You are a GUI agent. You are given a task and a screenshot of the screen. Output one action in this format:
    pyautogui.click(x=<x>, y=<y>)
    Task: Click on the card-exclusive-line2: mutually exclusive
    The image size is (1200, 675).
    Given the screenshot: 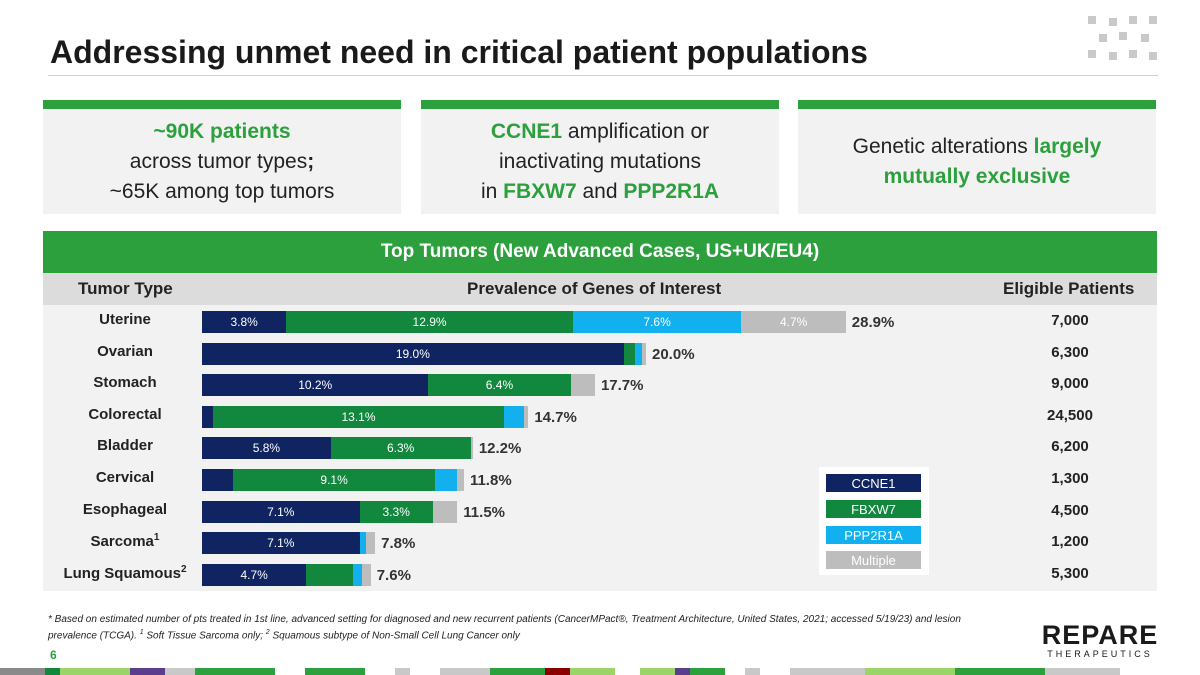 What is the action you would take?
    pyautogui.click(x=977, y=176)
    